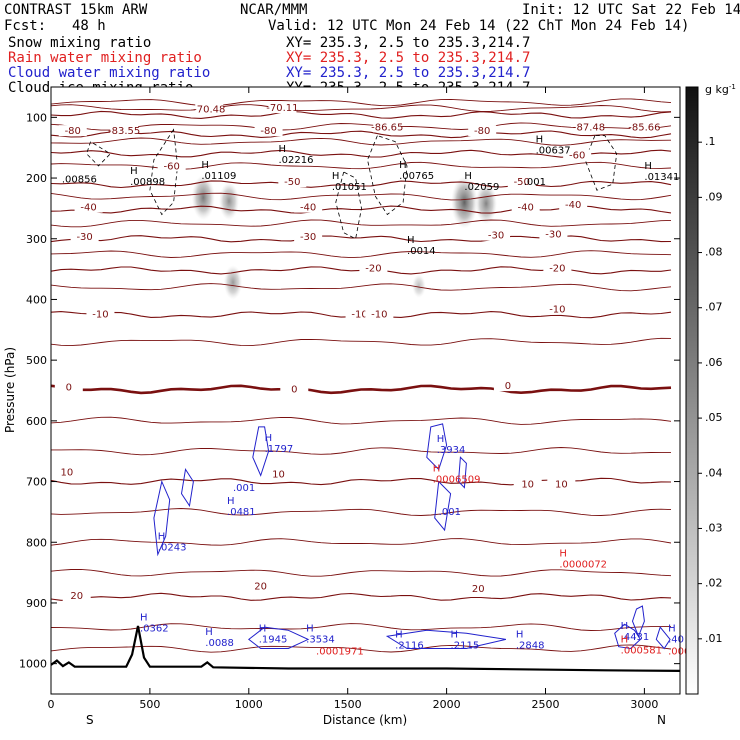 This screenshot has height=740, width=740. I want to click on max-mark-27: H, so click(625, 626).